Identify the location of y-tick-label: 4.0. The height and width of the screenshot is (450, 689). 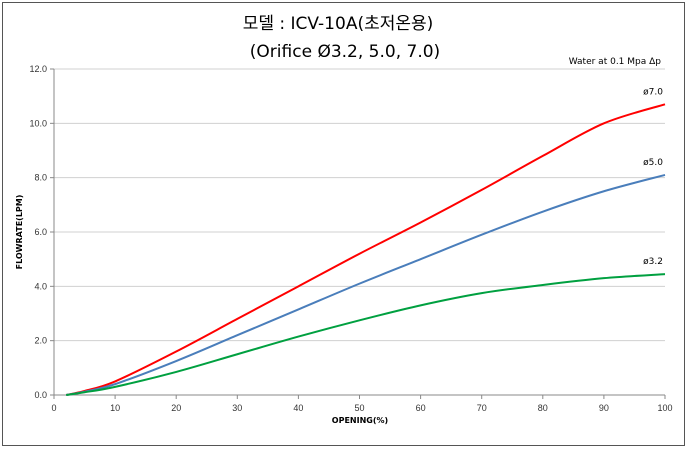
(40, 286).